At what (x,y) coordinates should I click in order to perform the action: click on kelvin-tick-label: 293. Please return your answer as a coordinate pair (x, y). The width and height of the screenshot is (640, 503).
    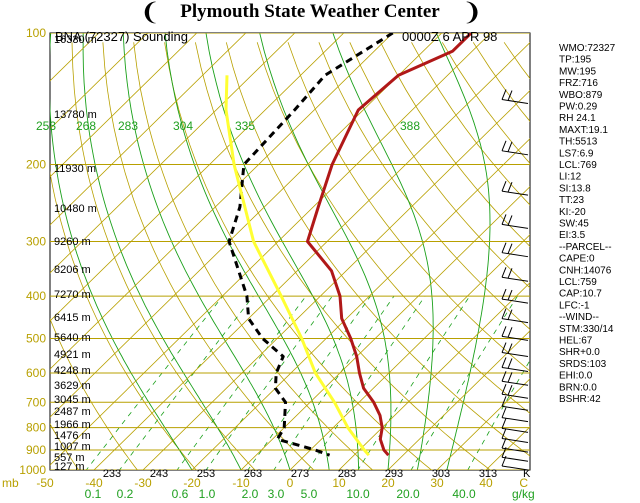
    Looking at the image, I should click on (394, 474).